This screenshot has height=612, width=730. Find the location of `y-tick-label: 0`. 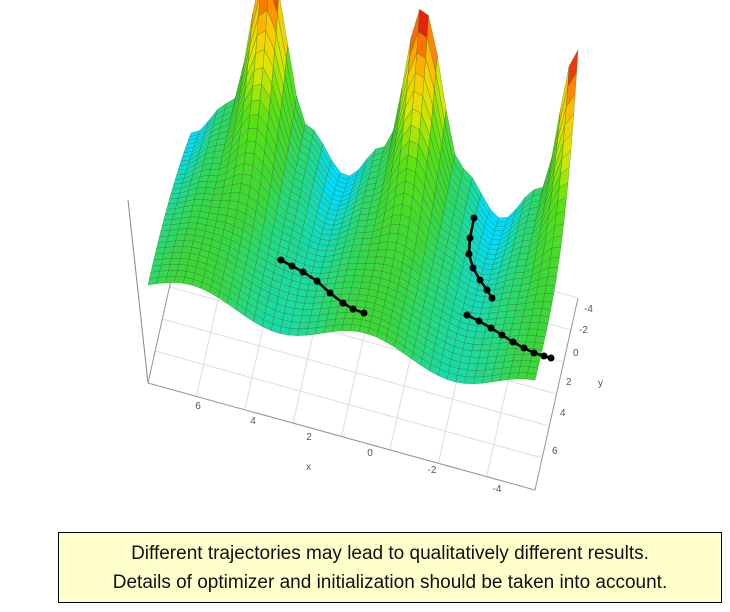

y-tick-label: 0 is located at coordinates (576, 353).